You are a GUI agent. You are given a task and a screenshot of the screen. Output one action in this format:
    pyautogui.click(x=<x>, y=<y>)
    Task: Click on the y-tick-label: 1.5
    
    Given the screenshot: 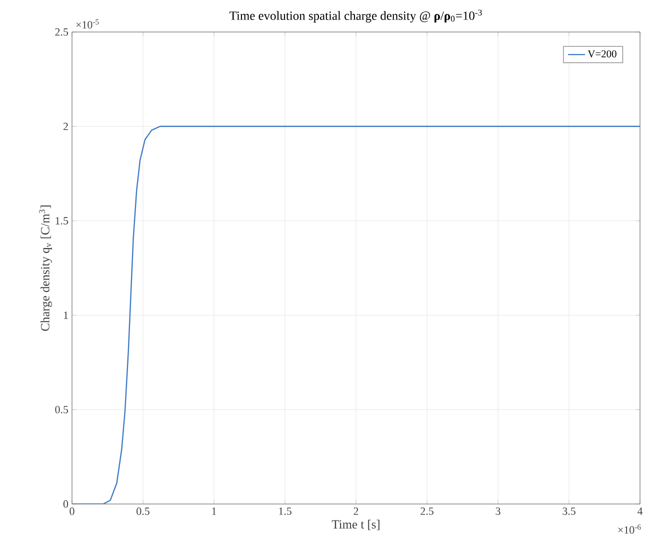 What is the action you would take?
    pyautogui.click(x=62, y=220)
    